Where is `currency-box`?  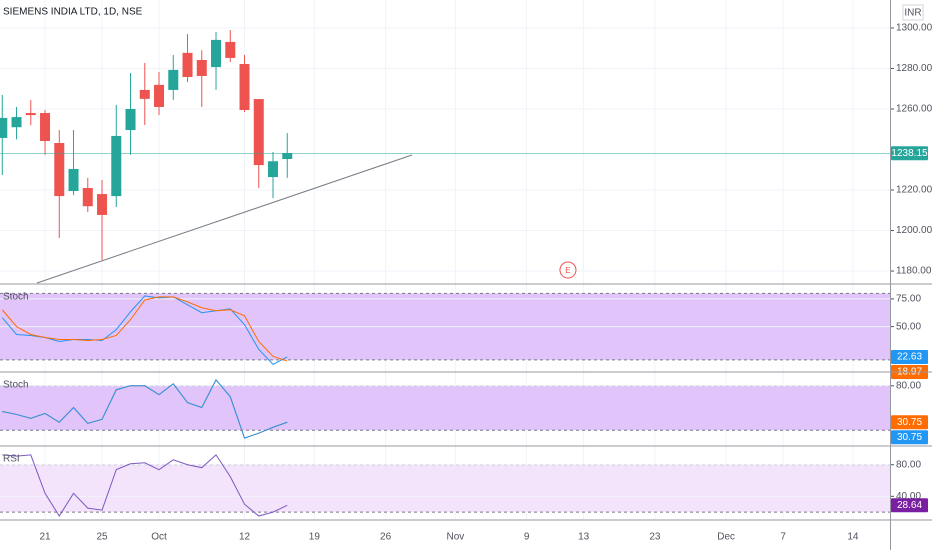 currency-box is located at coordinates (913, 12).